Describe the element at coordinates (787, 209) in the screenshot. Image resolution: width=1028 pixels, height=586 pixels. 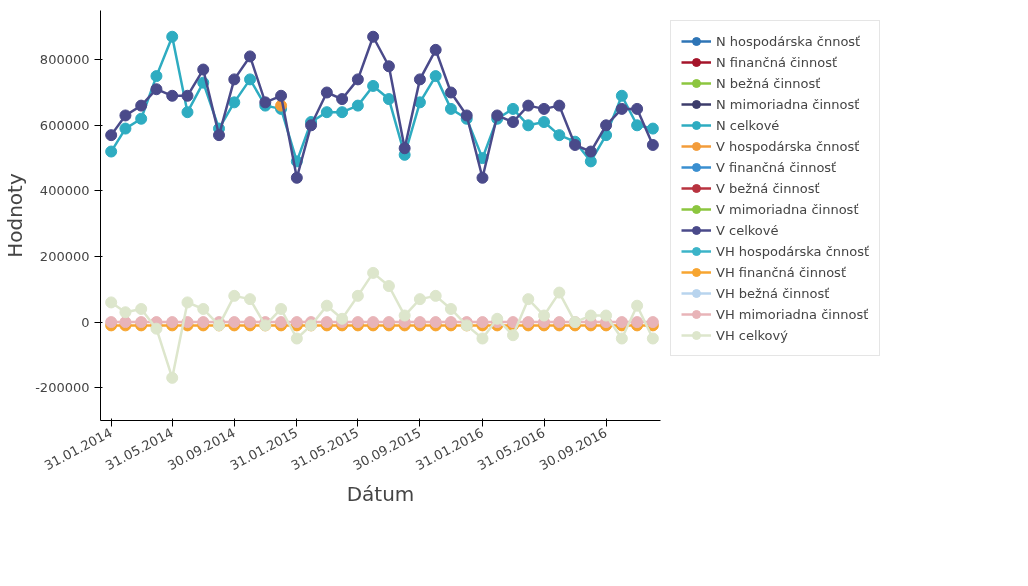
I see `legend-label: V mimoriadna činnosť` at that location.